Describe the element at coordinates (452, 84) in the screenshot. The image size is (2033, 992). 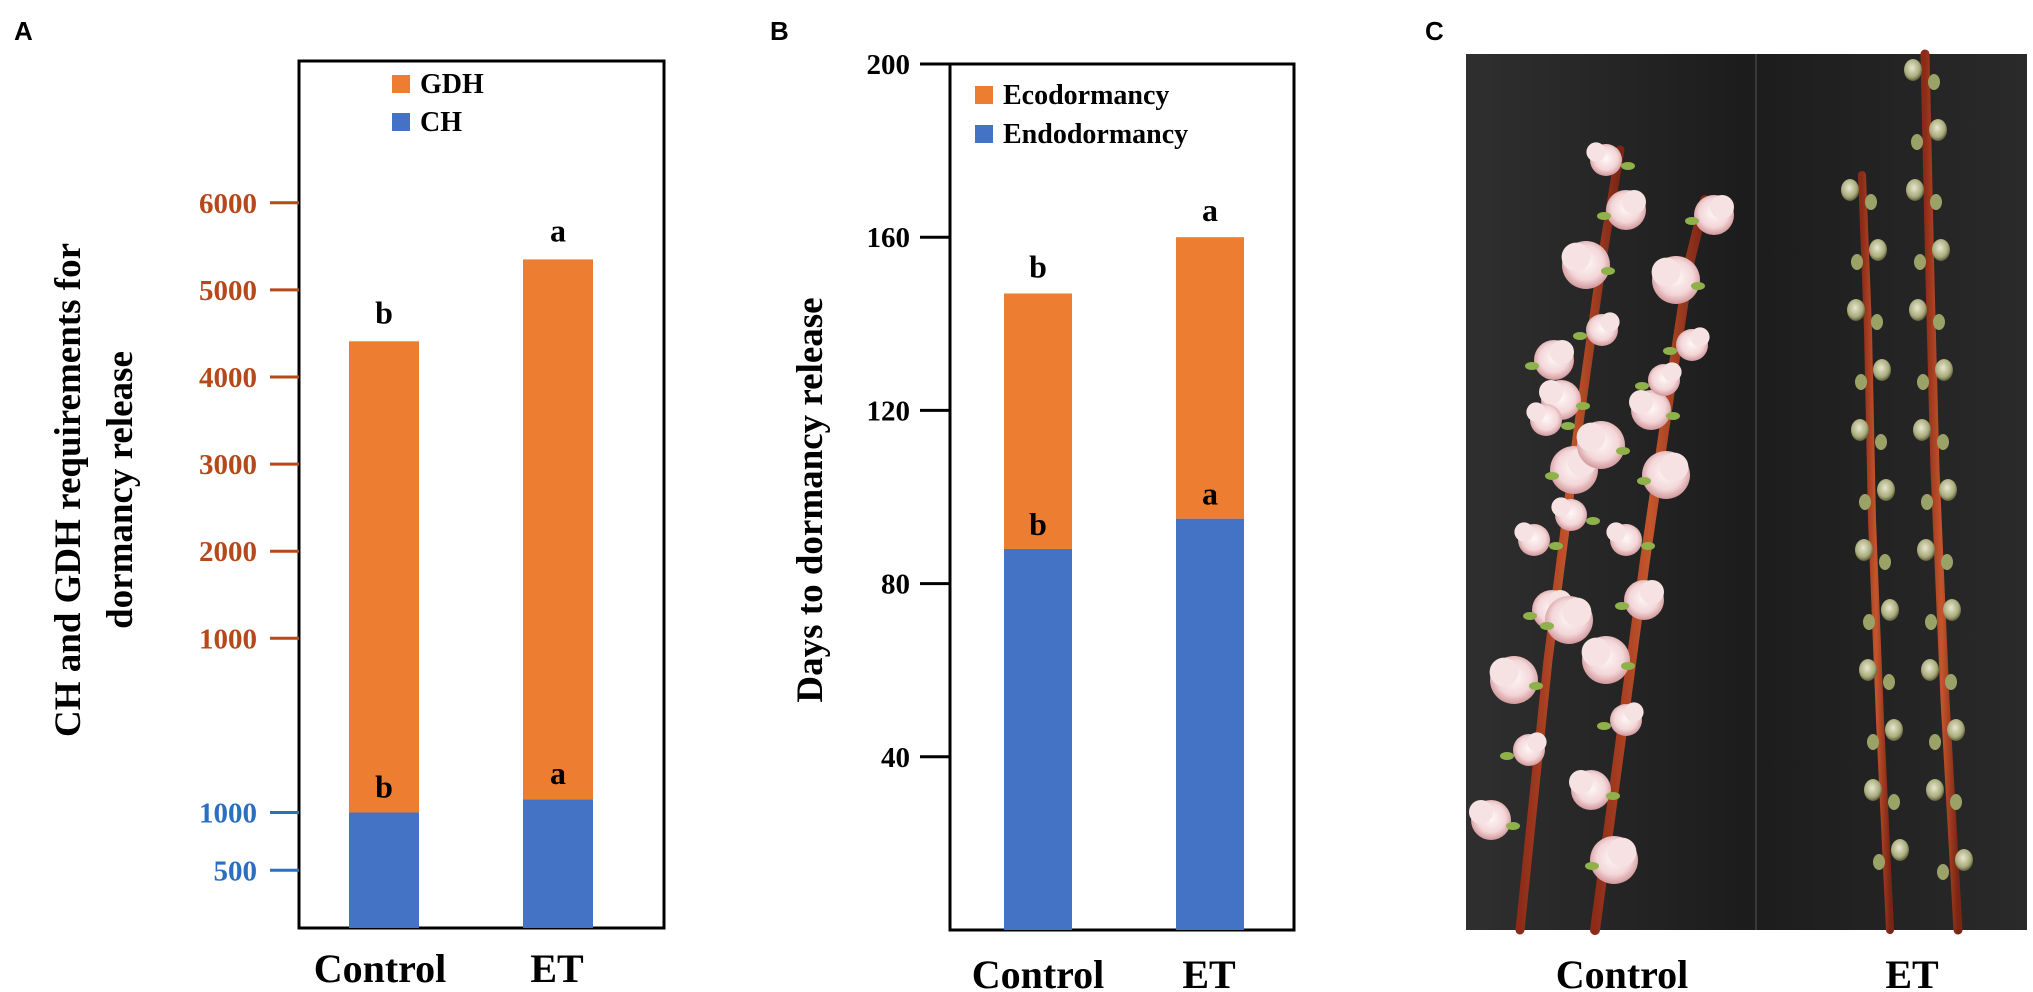
I see `legend-label-gdh: GDH` at that location.